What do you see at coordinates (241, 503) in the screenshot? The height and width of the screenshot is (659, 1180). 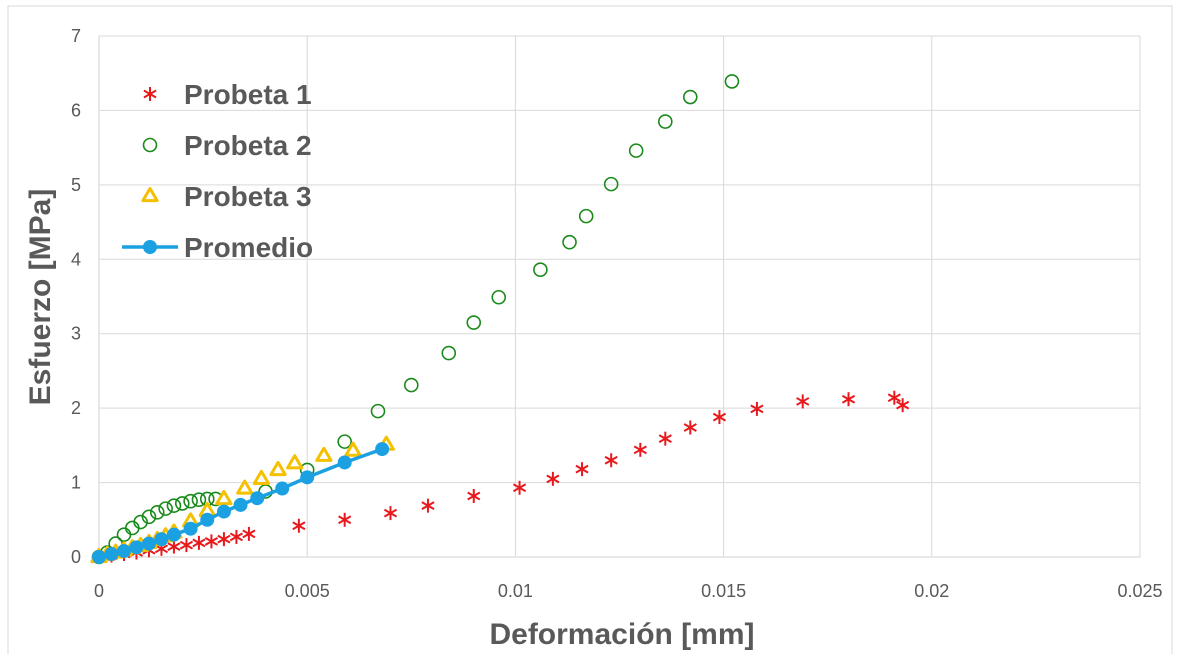 I see `series-promedio` at bounding box center [241, 503].